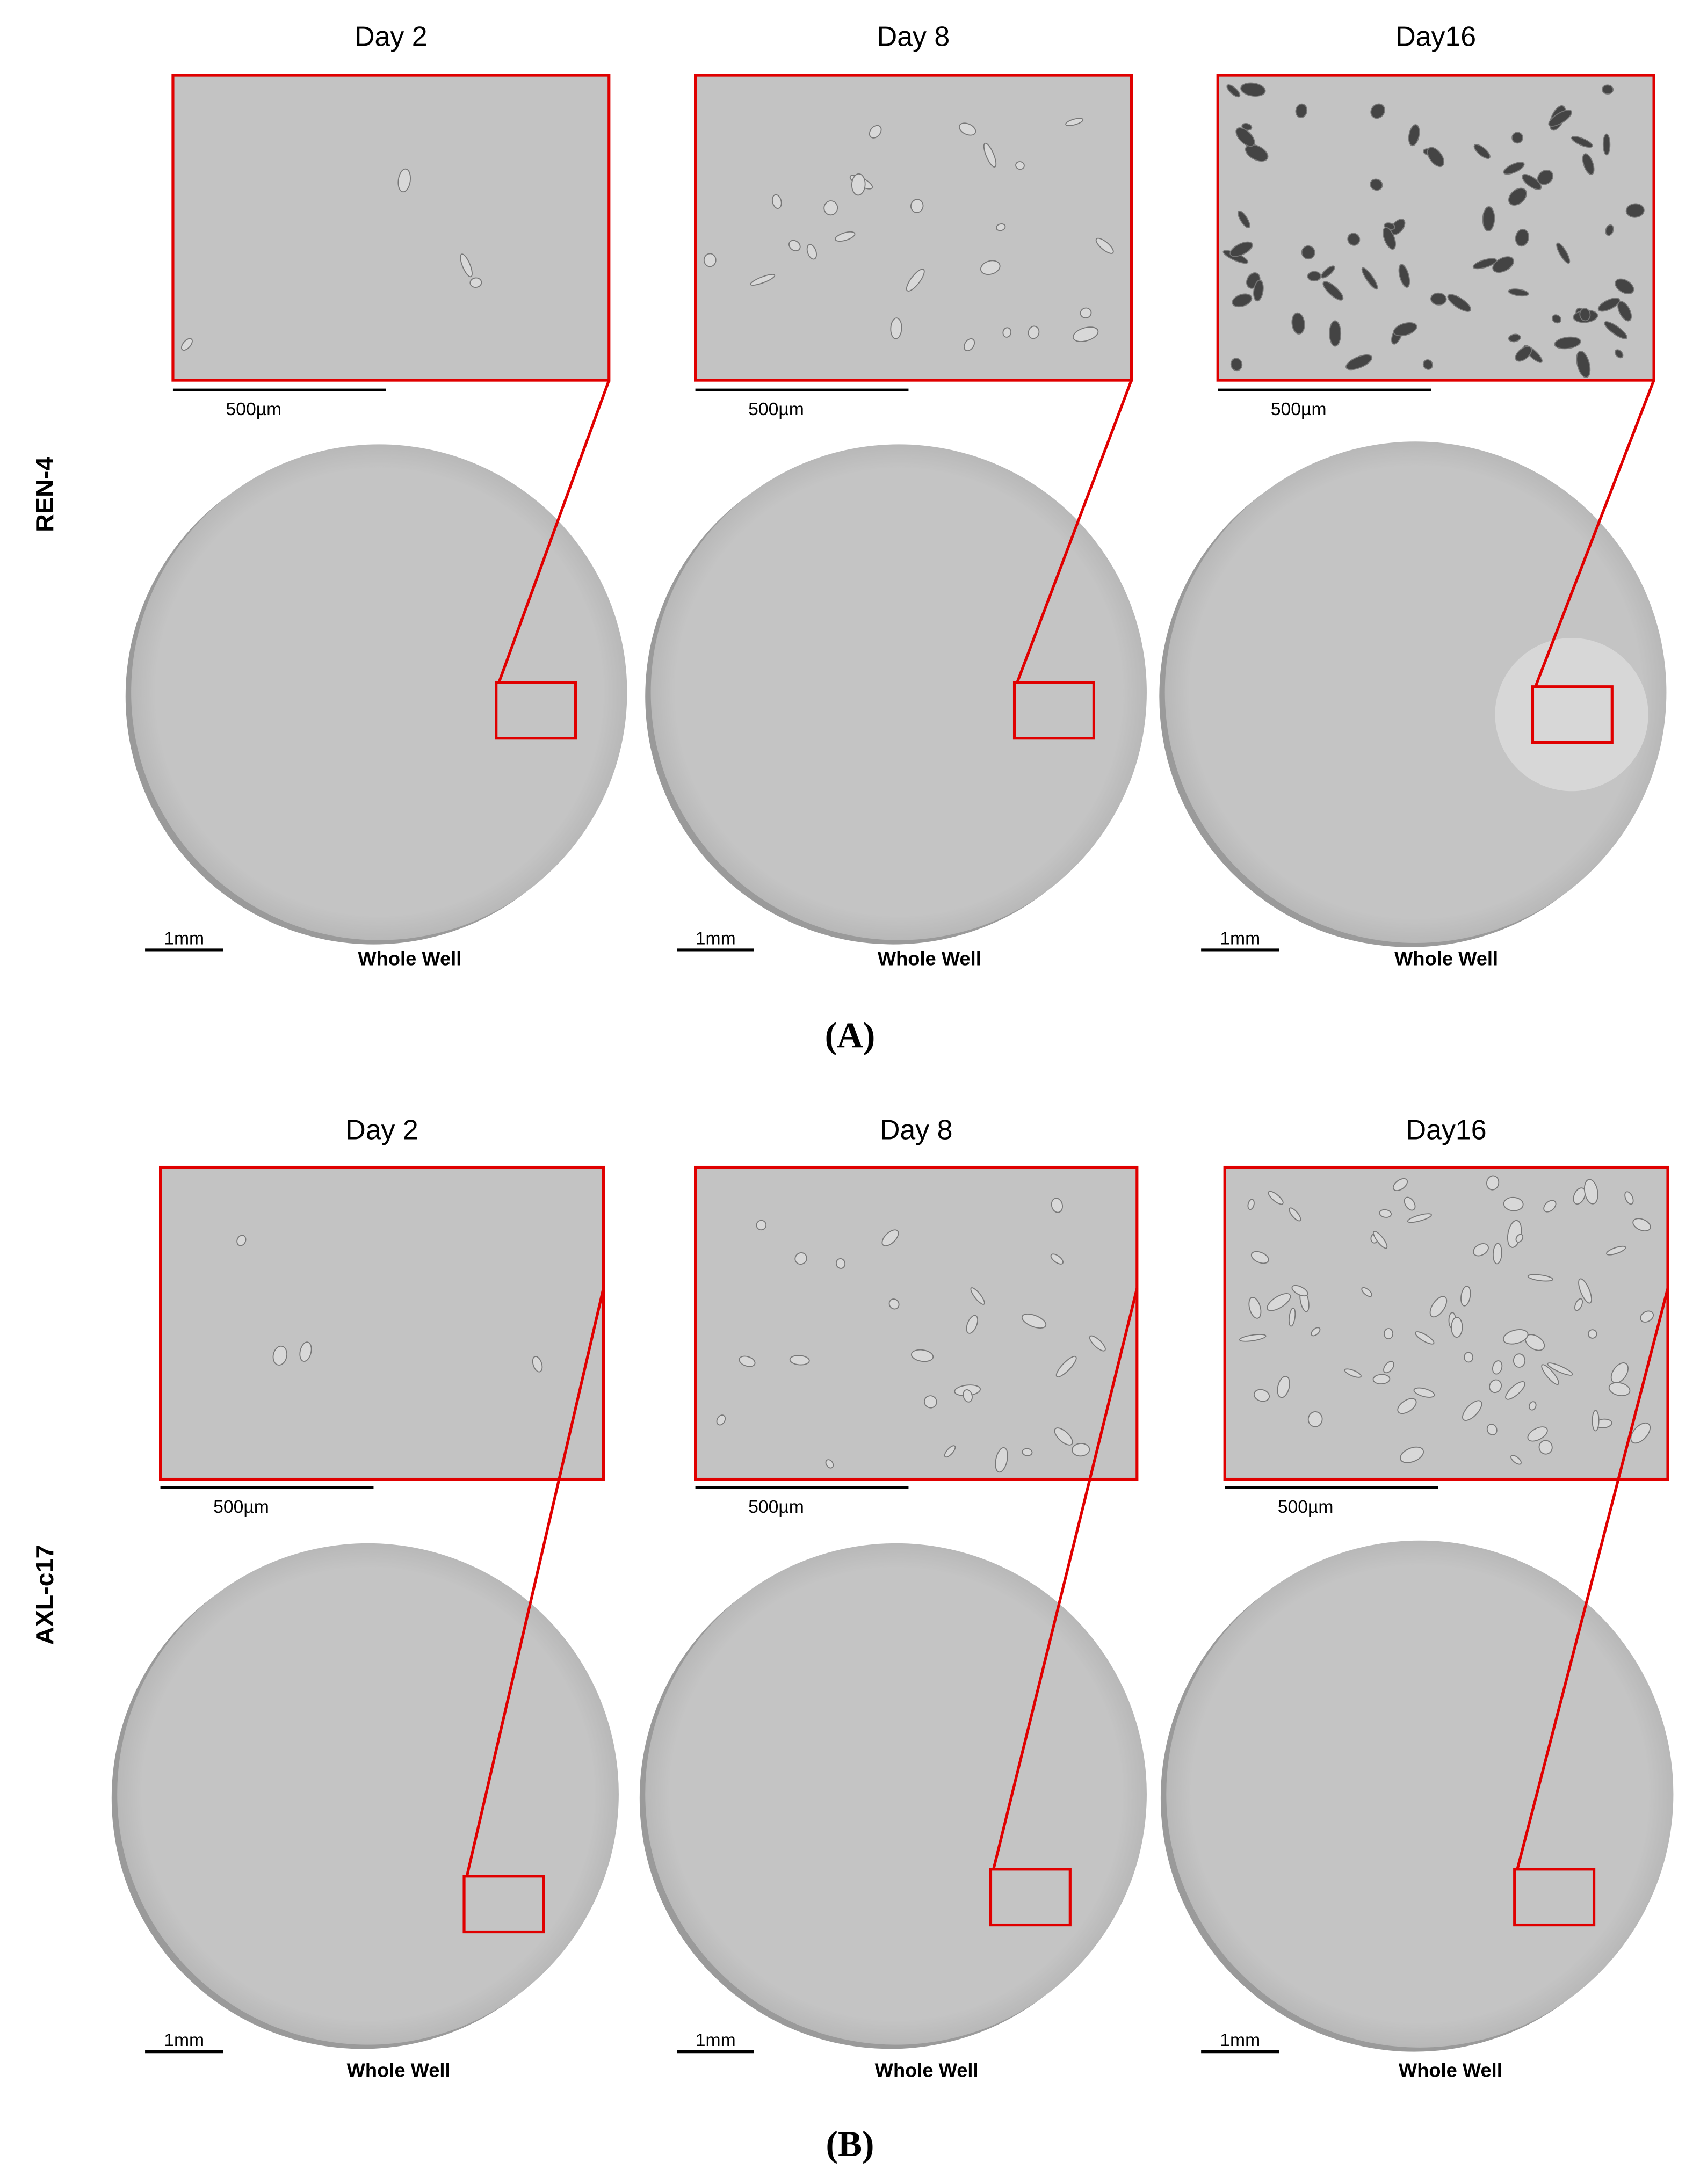 Image resolution: width=1700 pixels, height=2184 pixels. I want to click on row-label: REN-4, so click(45, 495).